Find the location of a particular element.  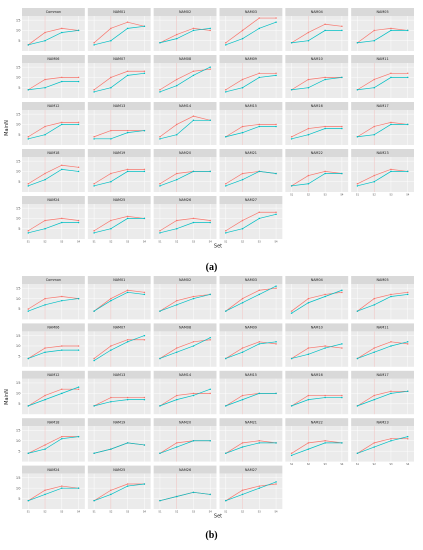

facet-title: NAM25 is located at coordinates (119, 200).